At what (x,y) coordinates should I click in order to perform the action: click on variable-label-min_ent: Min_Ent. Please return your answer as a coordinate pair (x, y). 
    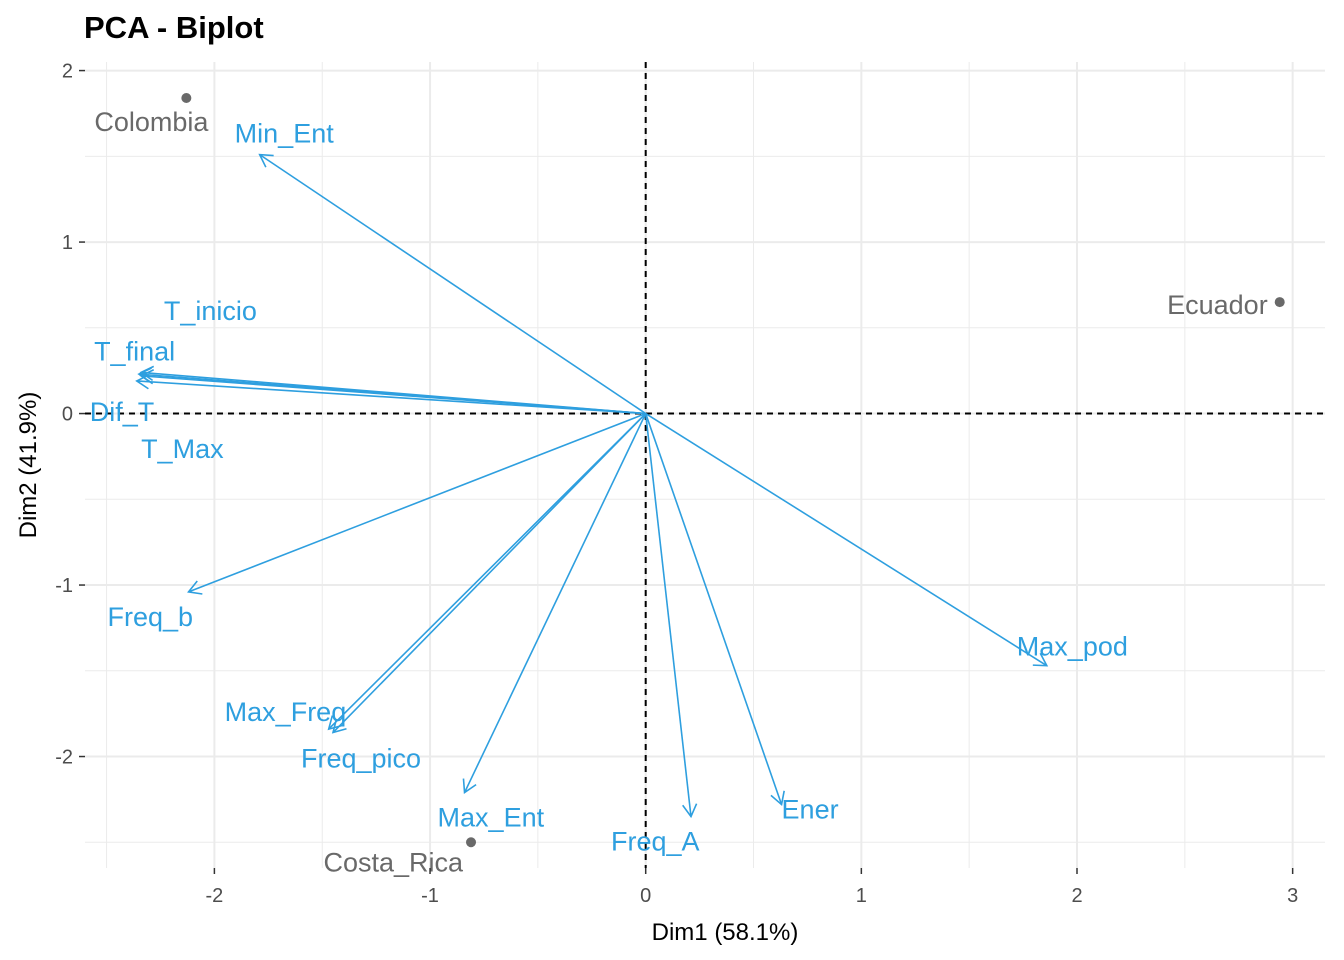
    Looking at the image, I should click on (285, 134).